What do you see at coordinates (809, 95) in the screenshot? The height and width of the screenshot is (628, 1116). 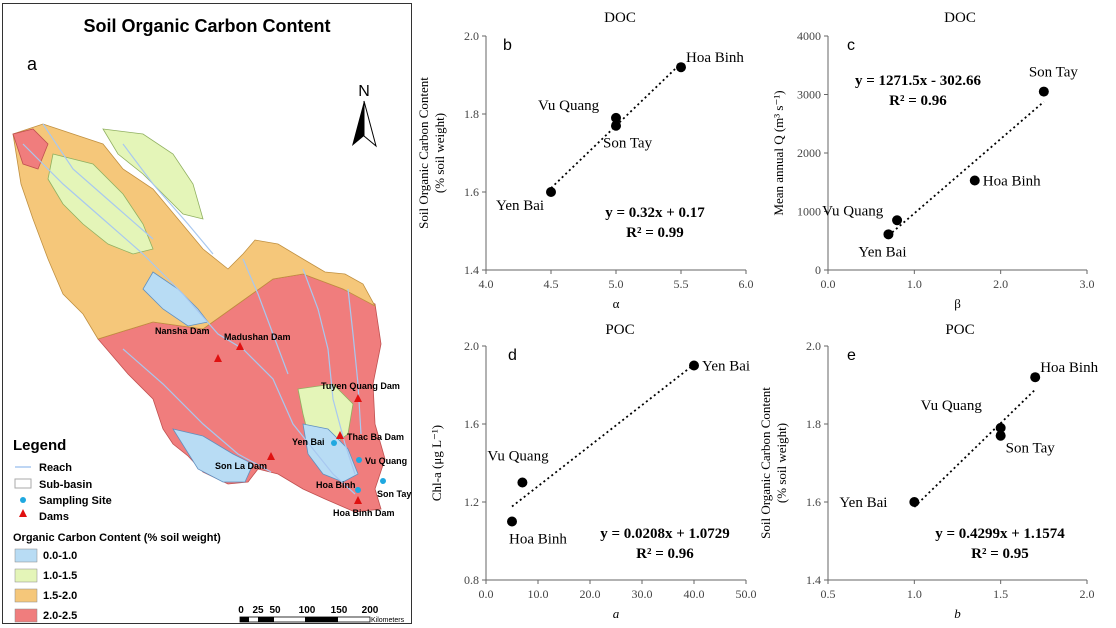 I see `y-tick-label: 3000` at bounding box center [809, 95].